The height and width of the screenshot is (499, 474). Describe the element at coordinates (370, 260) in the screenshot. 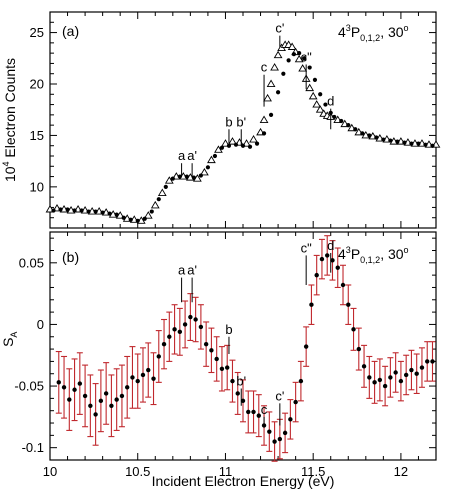

I see `panel-b-title-sub: 0,1,2` at that location.